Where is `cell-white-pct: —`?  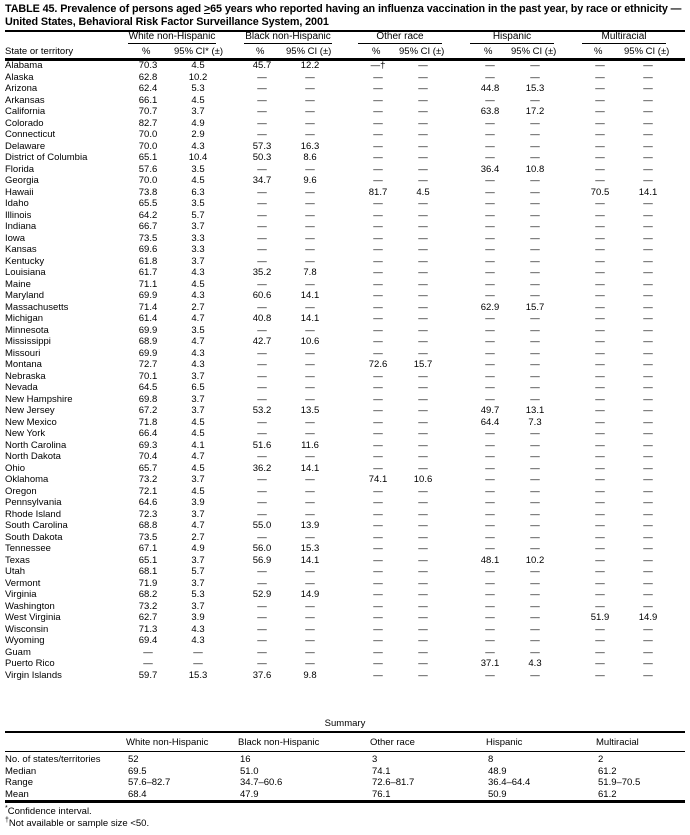
cell-white-pct: — is located at coordinates (148, 663).